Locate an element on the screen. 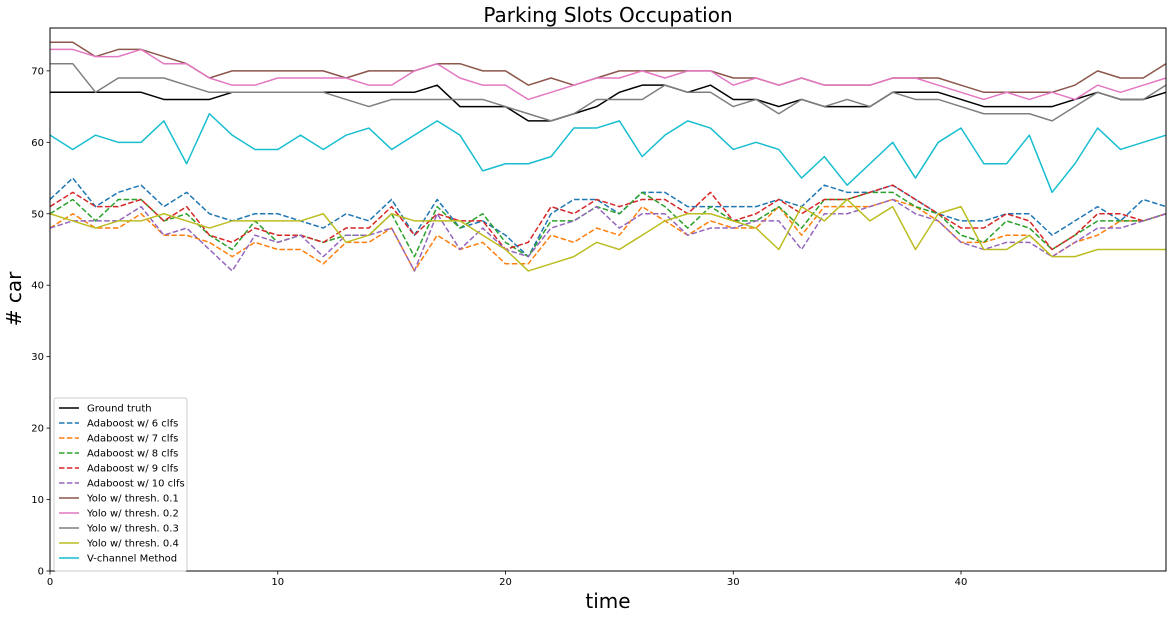 The width and height of the screenshot is (1173, 619). legend-label: Yolo w/ thresh. 0.2 is located at coordinates (132, 514).